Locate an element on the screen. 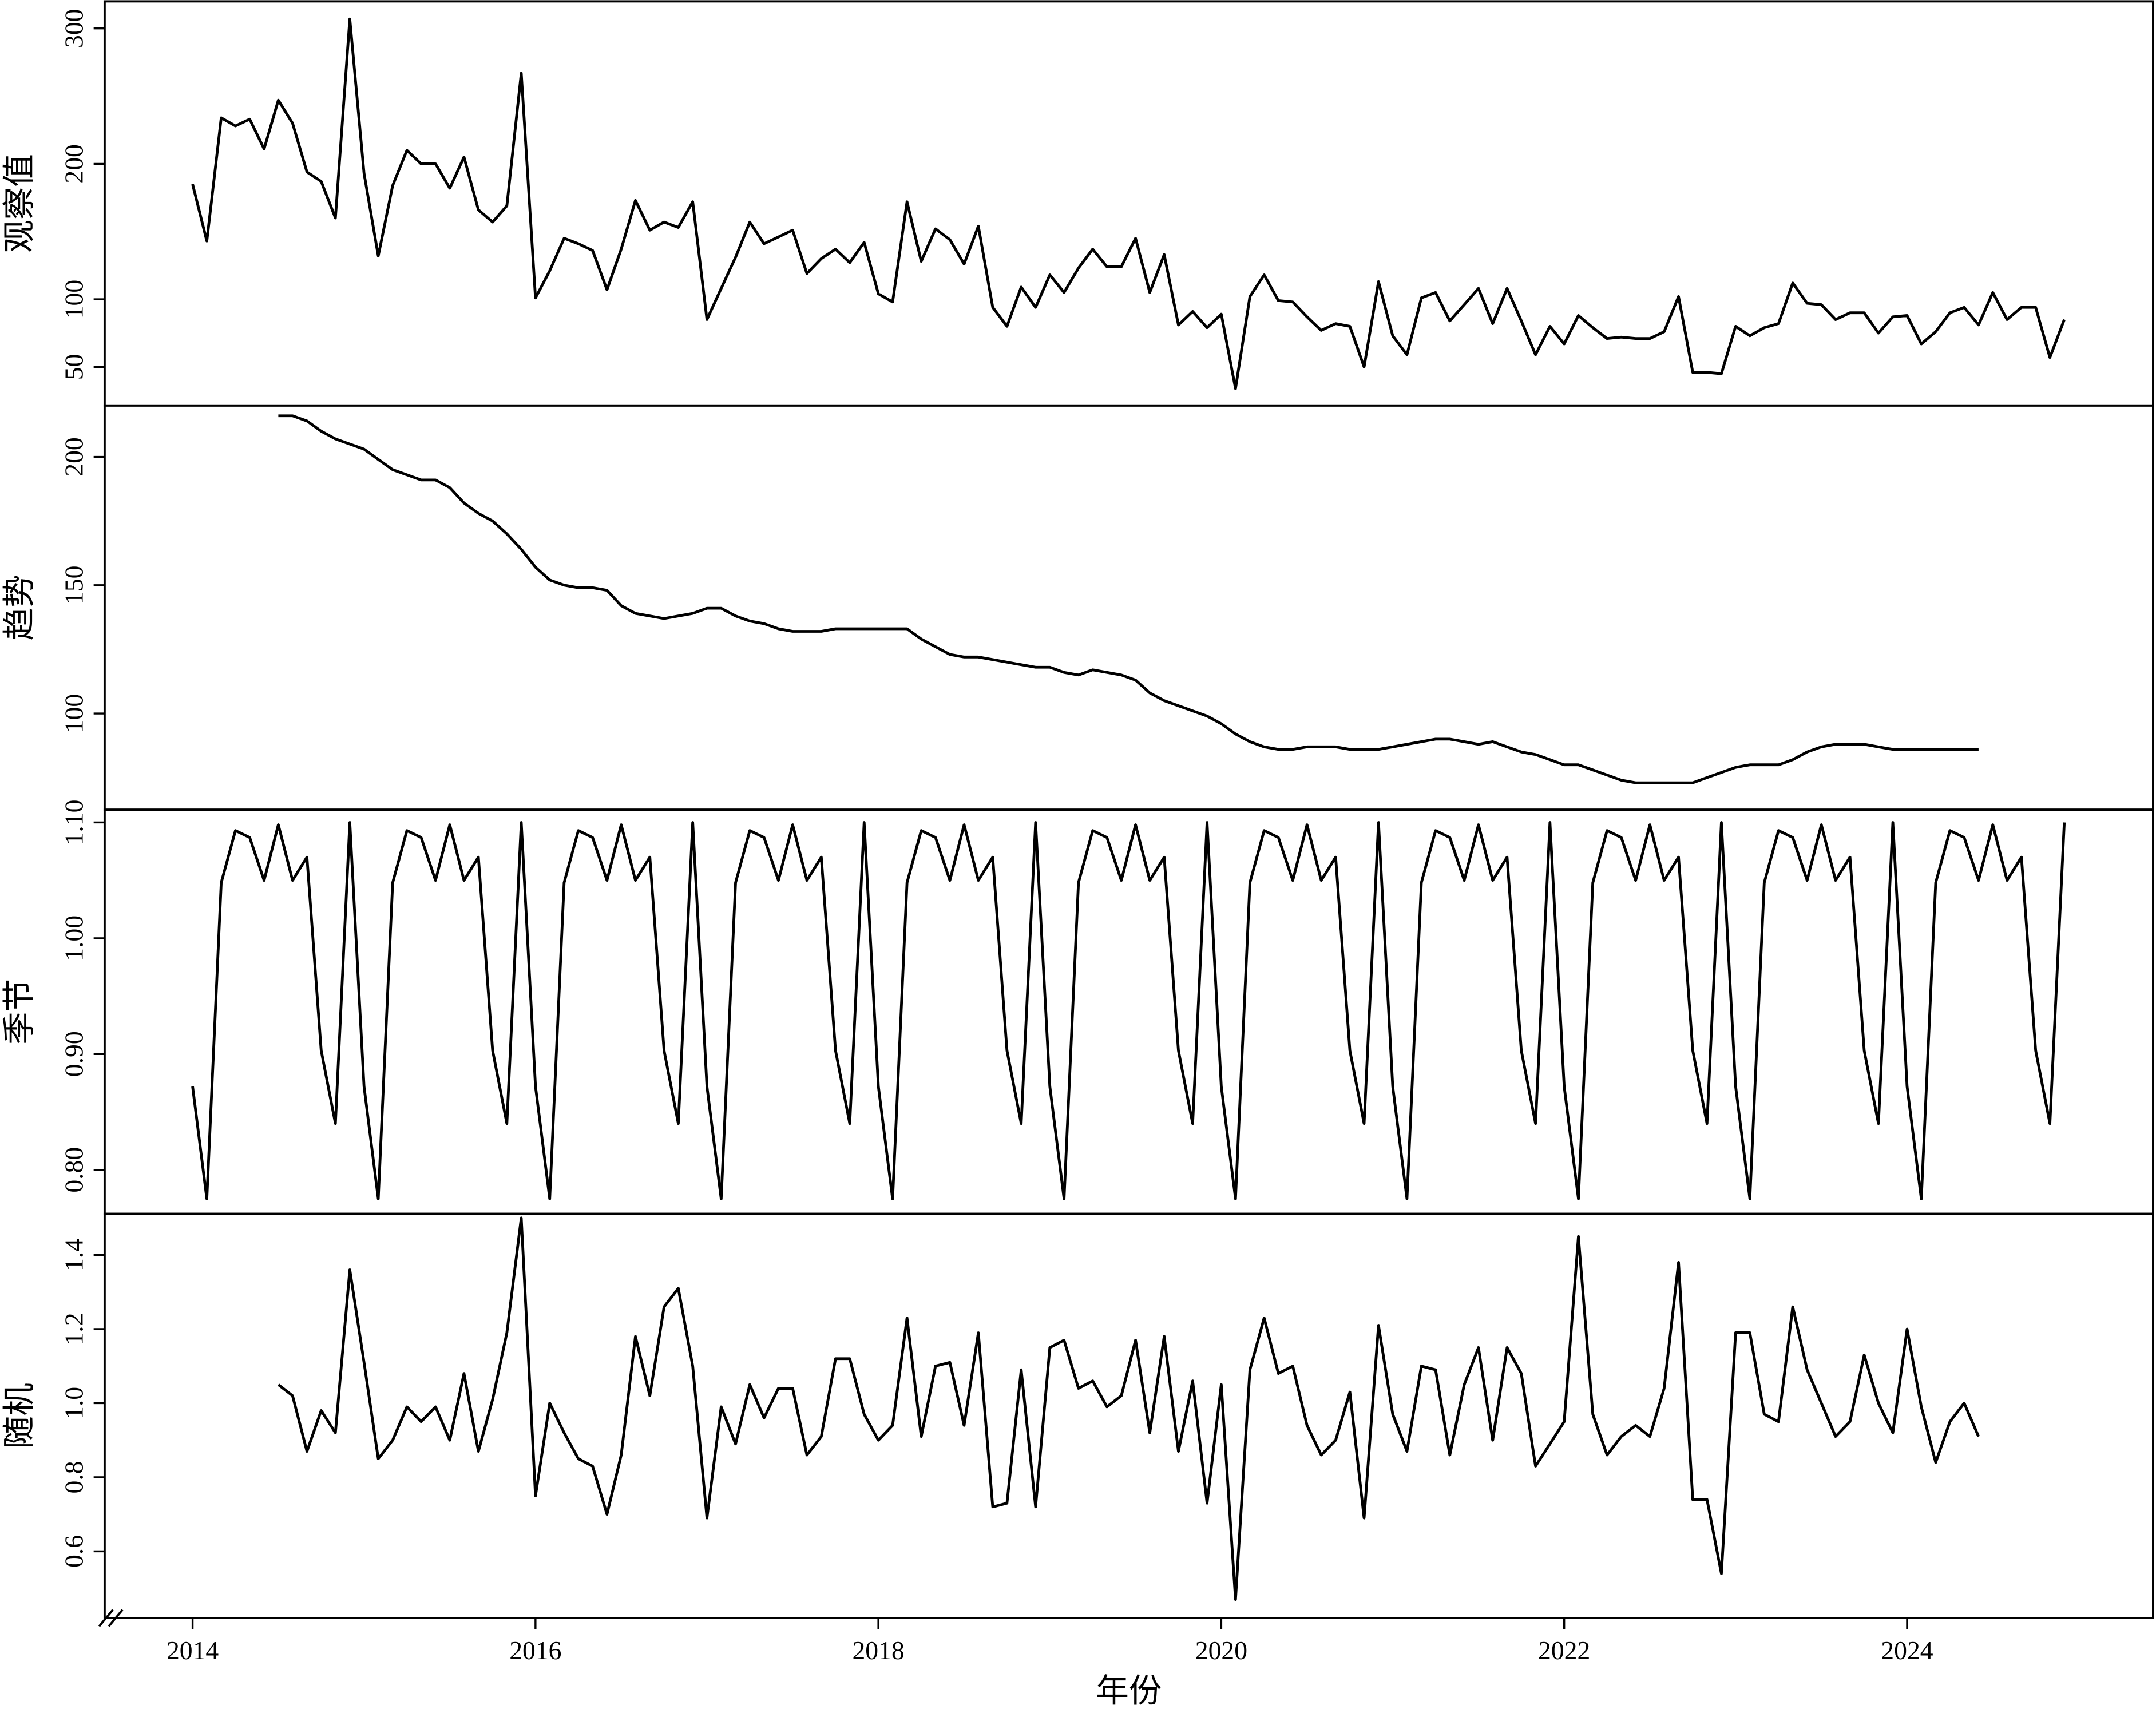  y-axis-title: 观察值 is located at coordinates (20, 203).